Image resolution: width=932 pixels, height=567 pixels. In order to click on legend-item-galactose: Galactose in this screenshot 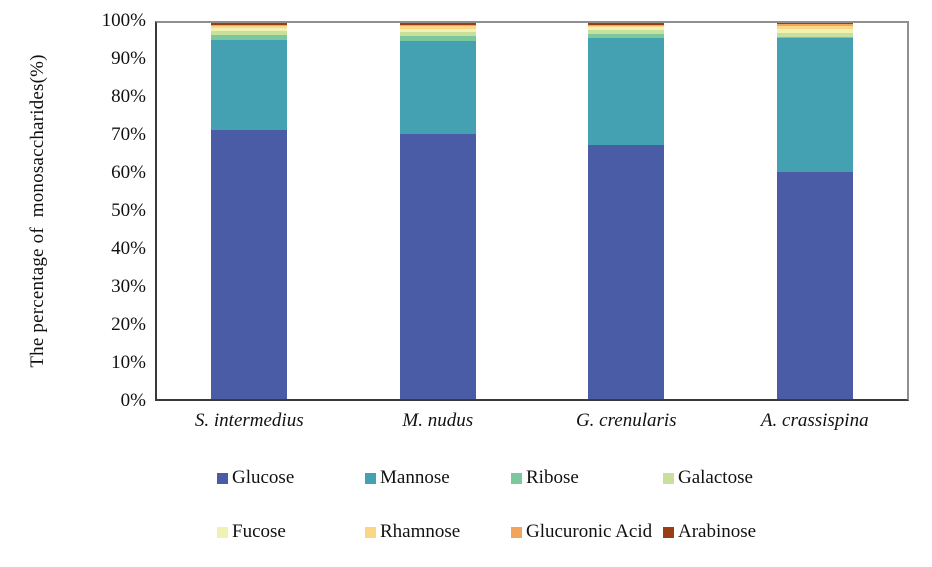, I will do `click(708, 478)`.